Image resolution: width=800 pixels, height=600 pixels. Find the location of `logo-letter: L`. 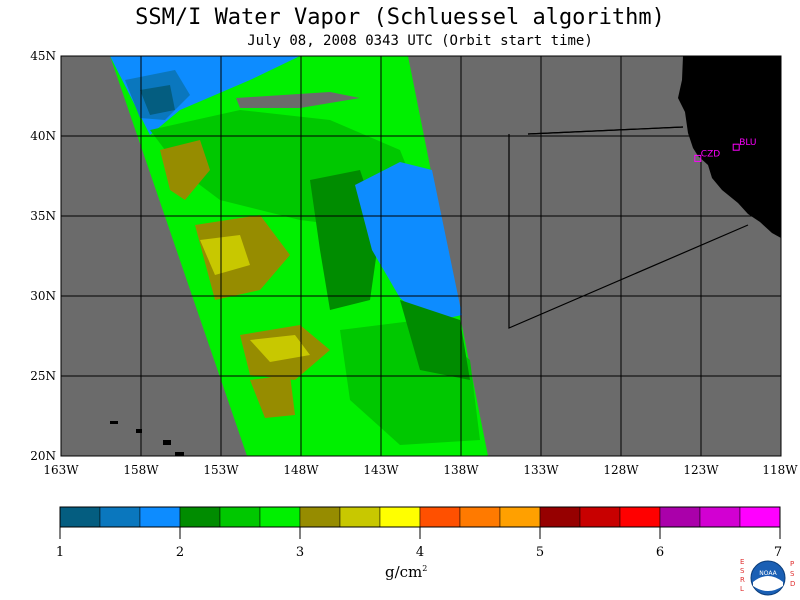

logo-letter: L is located at coordinates (742, 589).